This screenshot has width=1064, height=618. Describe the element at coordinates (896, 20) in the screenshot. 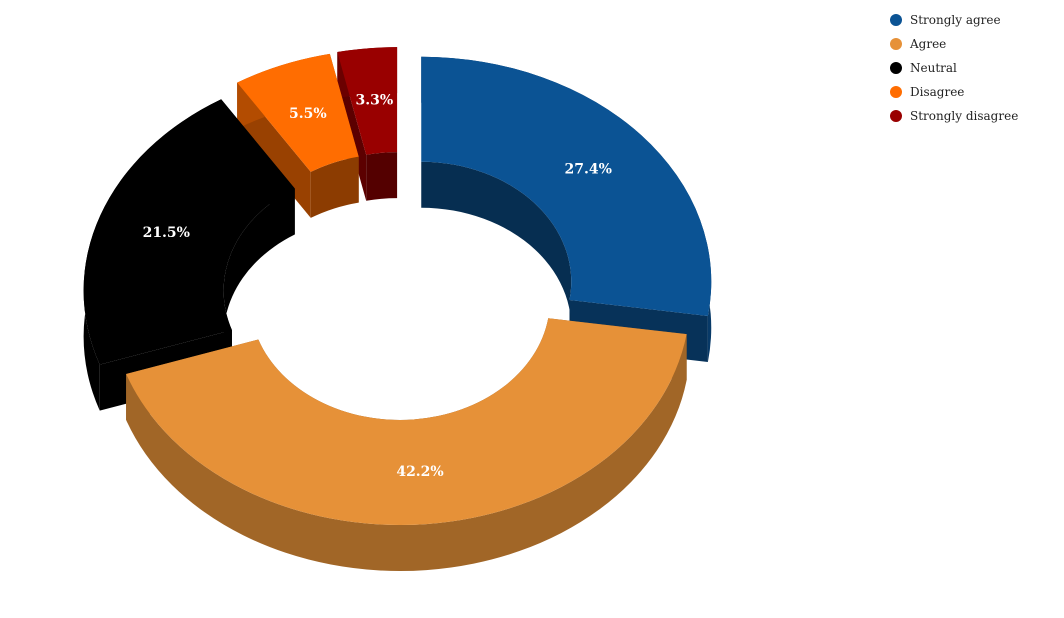

I see `legend-swatch-strongly-agree` at that location.